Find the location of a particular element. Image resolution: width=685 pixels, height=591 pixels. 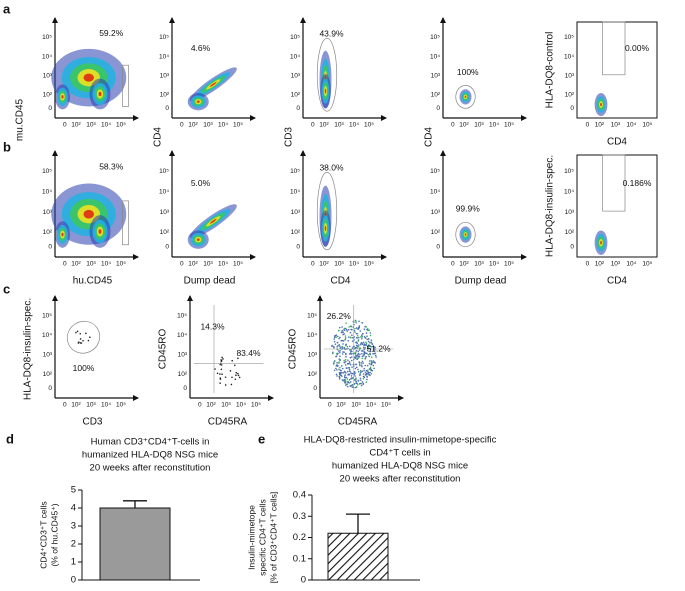

flow-plot: 0 0 10² 10² 10³ 10³ 10⁴ 10⁴ 10⁵ 10⁵ 59.2% is located at coordinates (90, 73).